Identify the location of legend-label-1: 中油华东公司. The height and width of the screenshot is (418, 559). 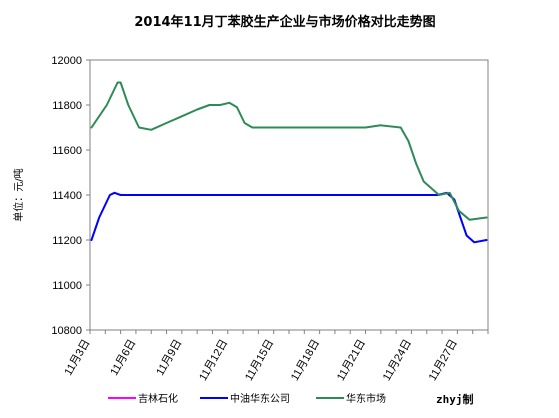
(260, 398).